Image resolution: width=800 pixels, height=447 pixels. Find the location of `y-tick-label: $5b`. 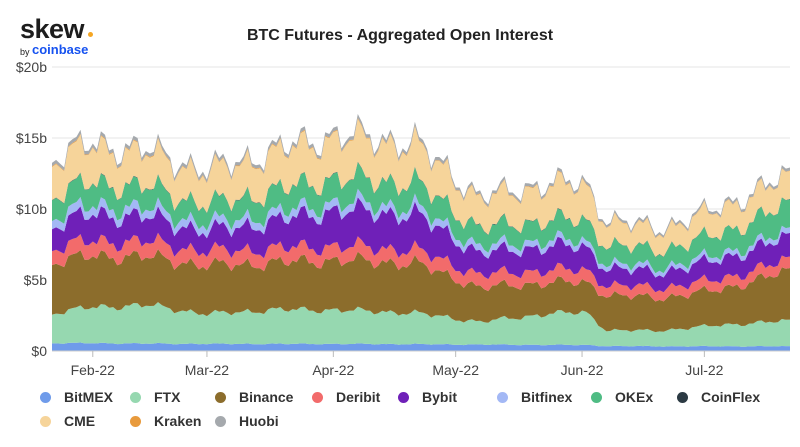

y-tick-label: $5b is located at coordinates (36, 280).